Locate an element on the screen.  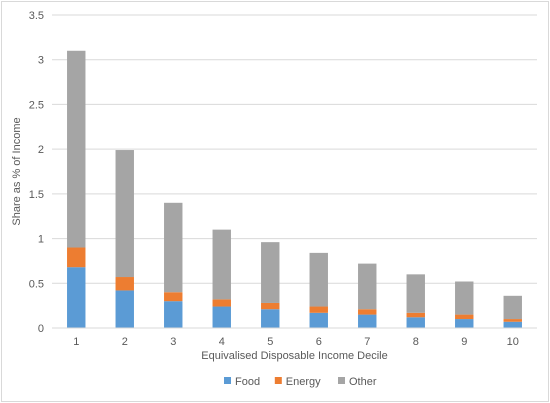
legend-label: Energy is located at coordinates (303, 382).